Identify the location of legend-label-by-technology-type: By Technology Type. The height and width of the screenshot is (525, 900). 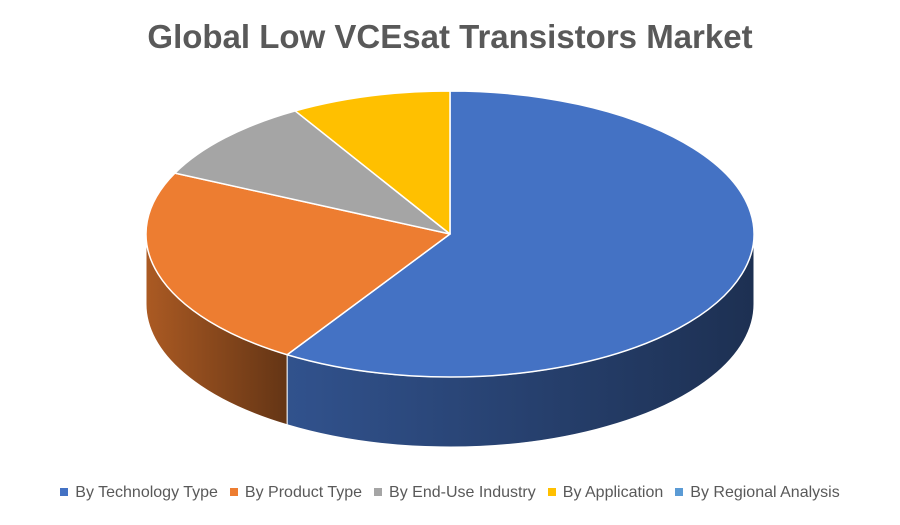
(146, 492).